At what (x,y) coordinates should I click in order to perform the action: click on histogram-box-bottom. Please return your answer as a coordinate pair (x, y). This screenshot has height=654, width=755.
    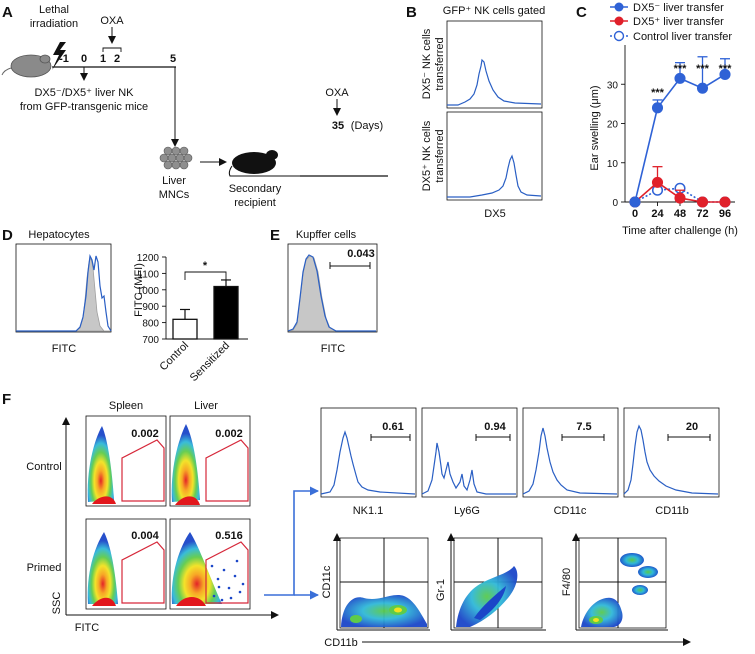
    Looking at the image, I should click on (494, 156).